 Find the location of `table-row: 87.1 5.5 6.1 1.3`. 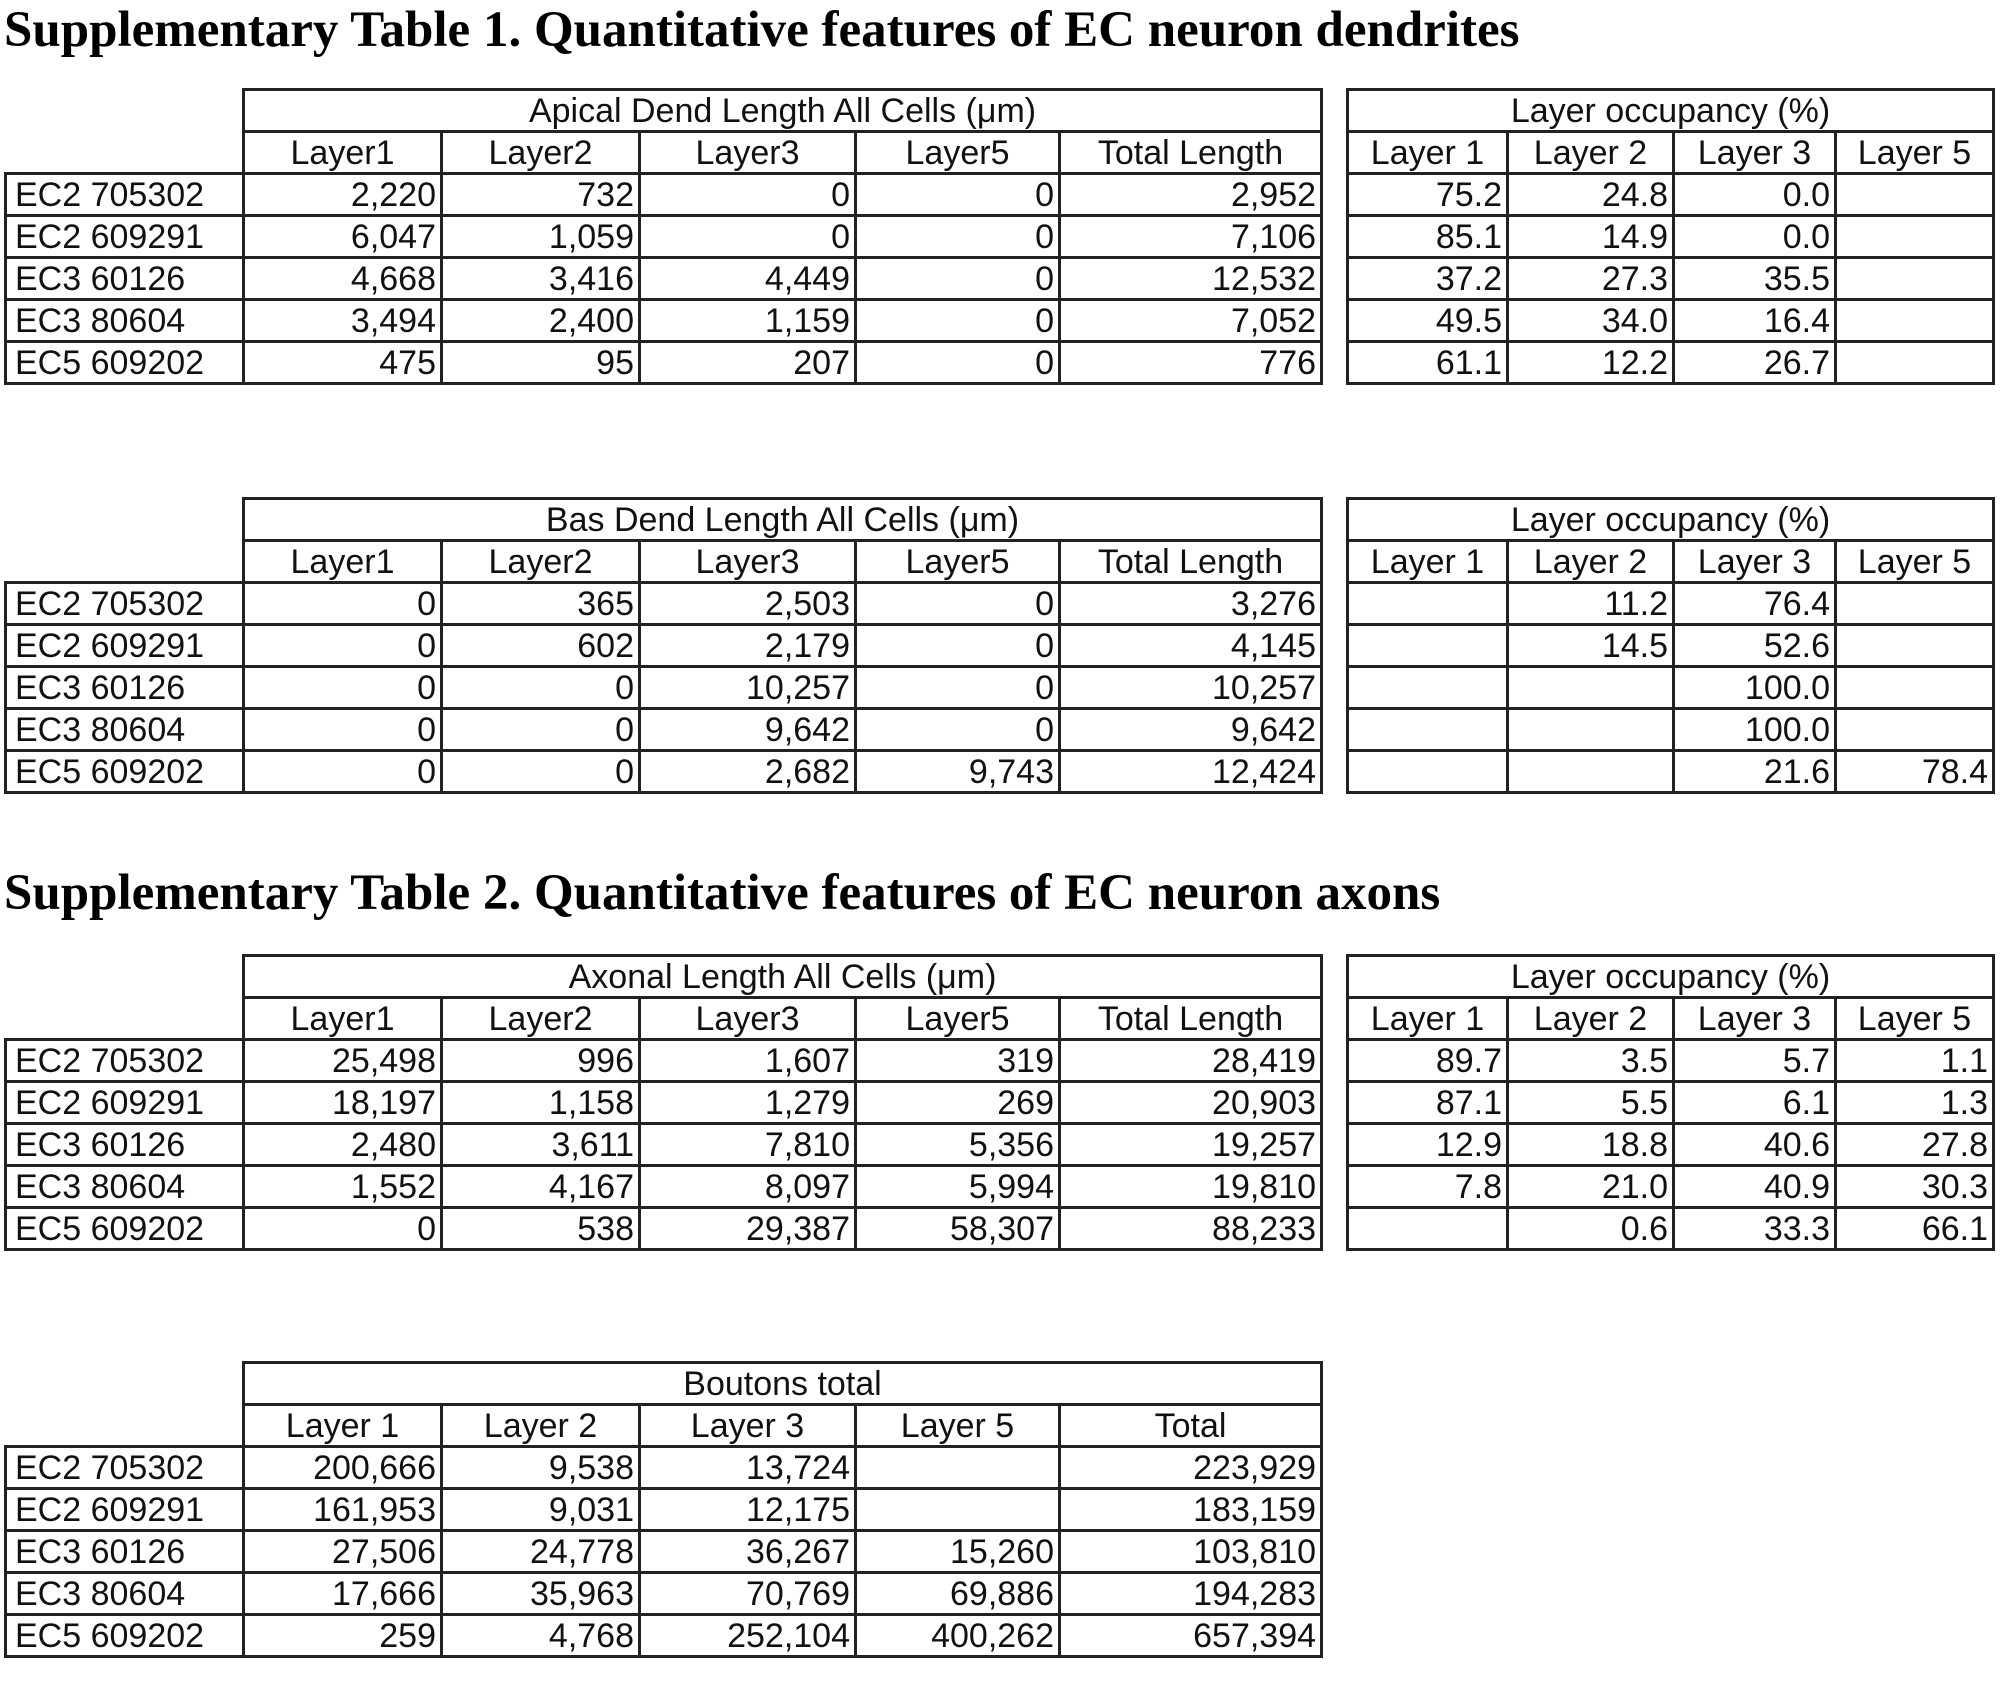

table-row: 87.1 5.5 6.1 1.3 is located at coordinates (1670, 1102).